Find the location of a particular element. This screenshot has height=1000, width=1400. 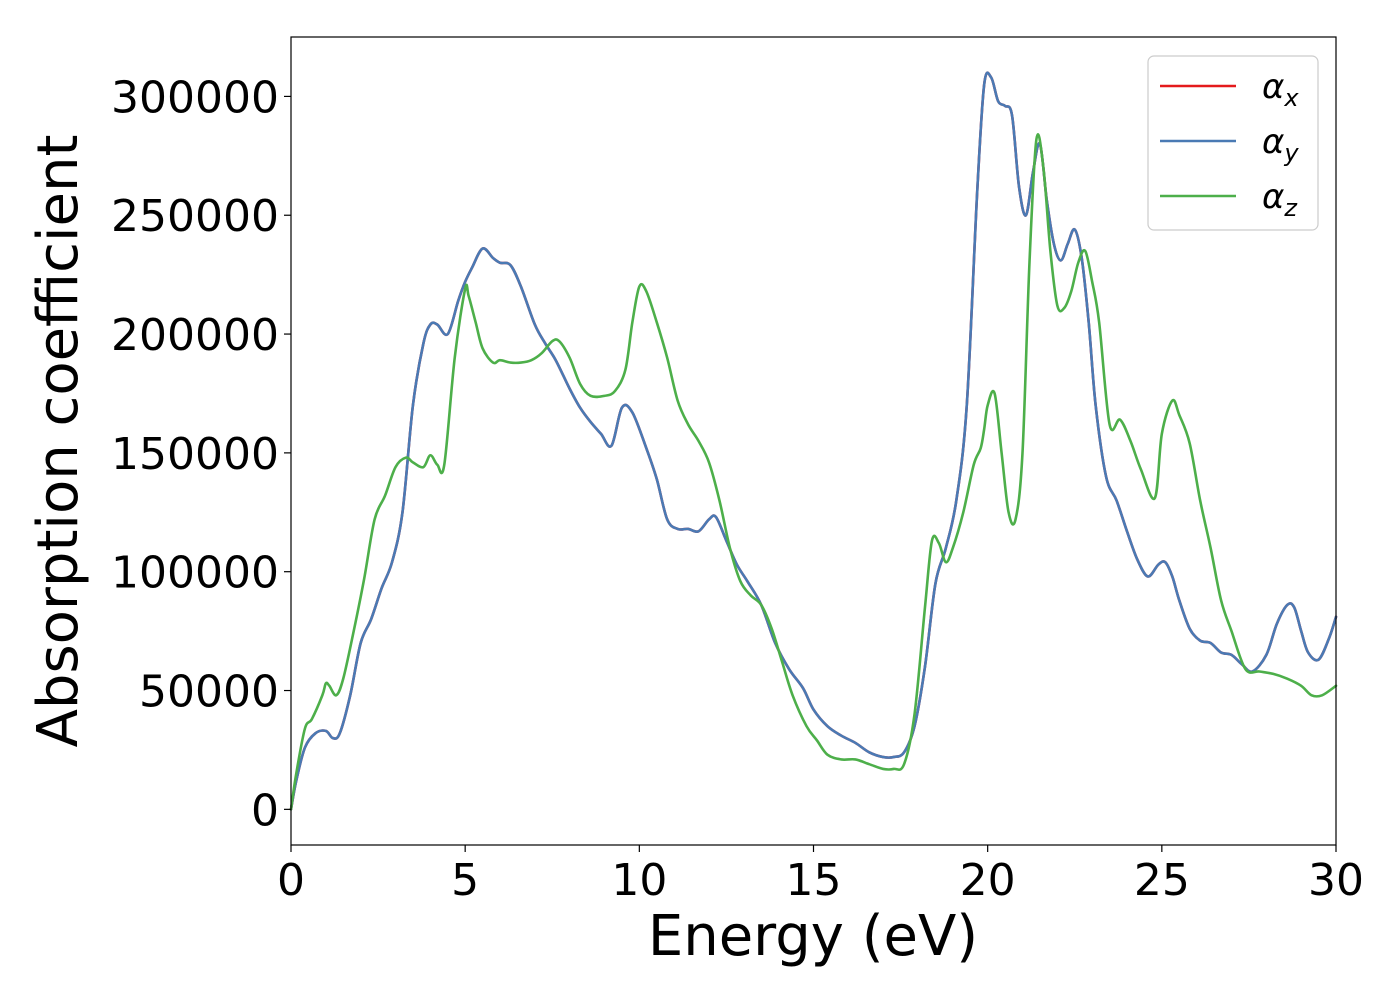

y-tick-label: 150000 is located at coordinates (195, 454).